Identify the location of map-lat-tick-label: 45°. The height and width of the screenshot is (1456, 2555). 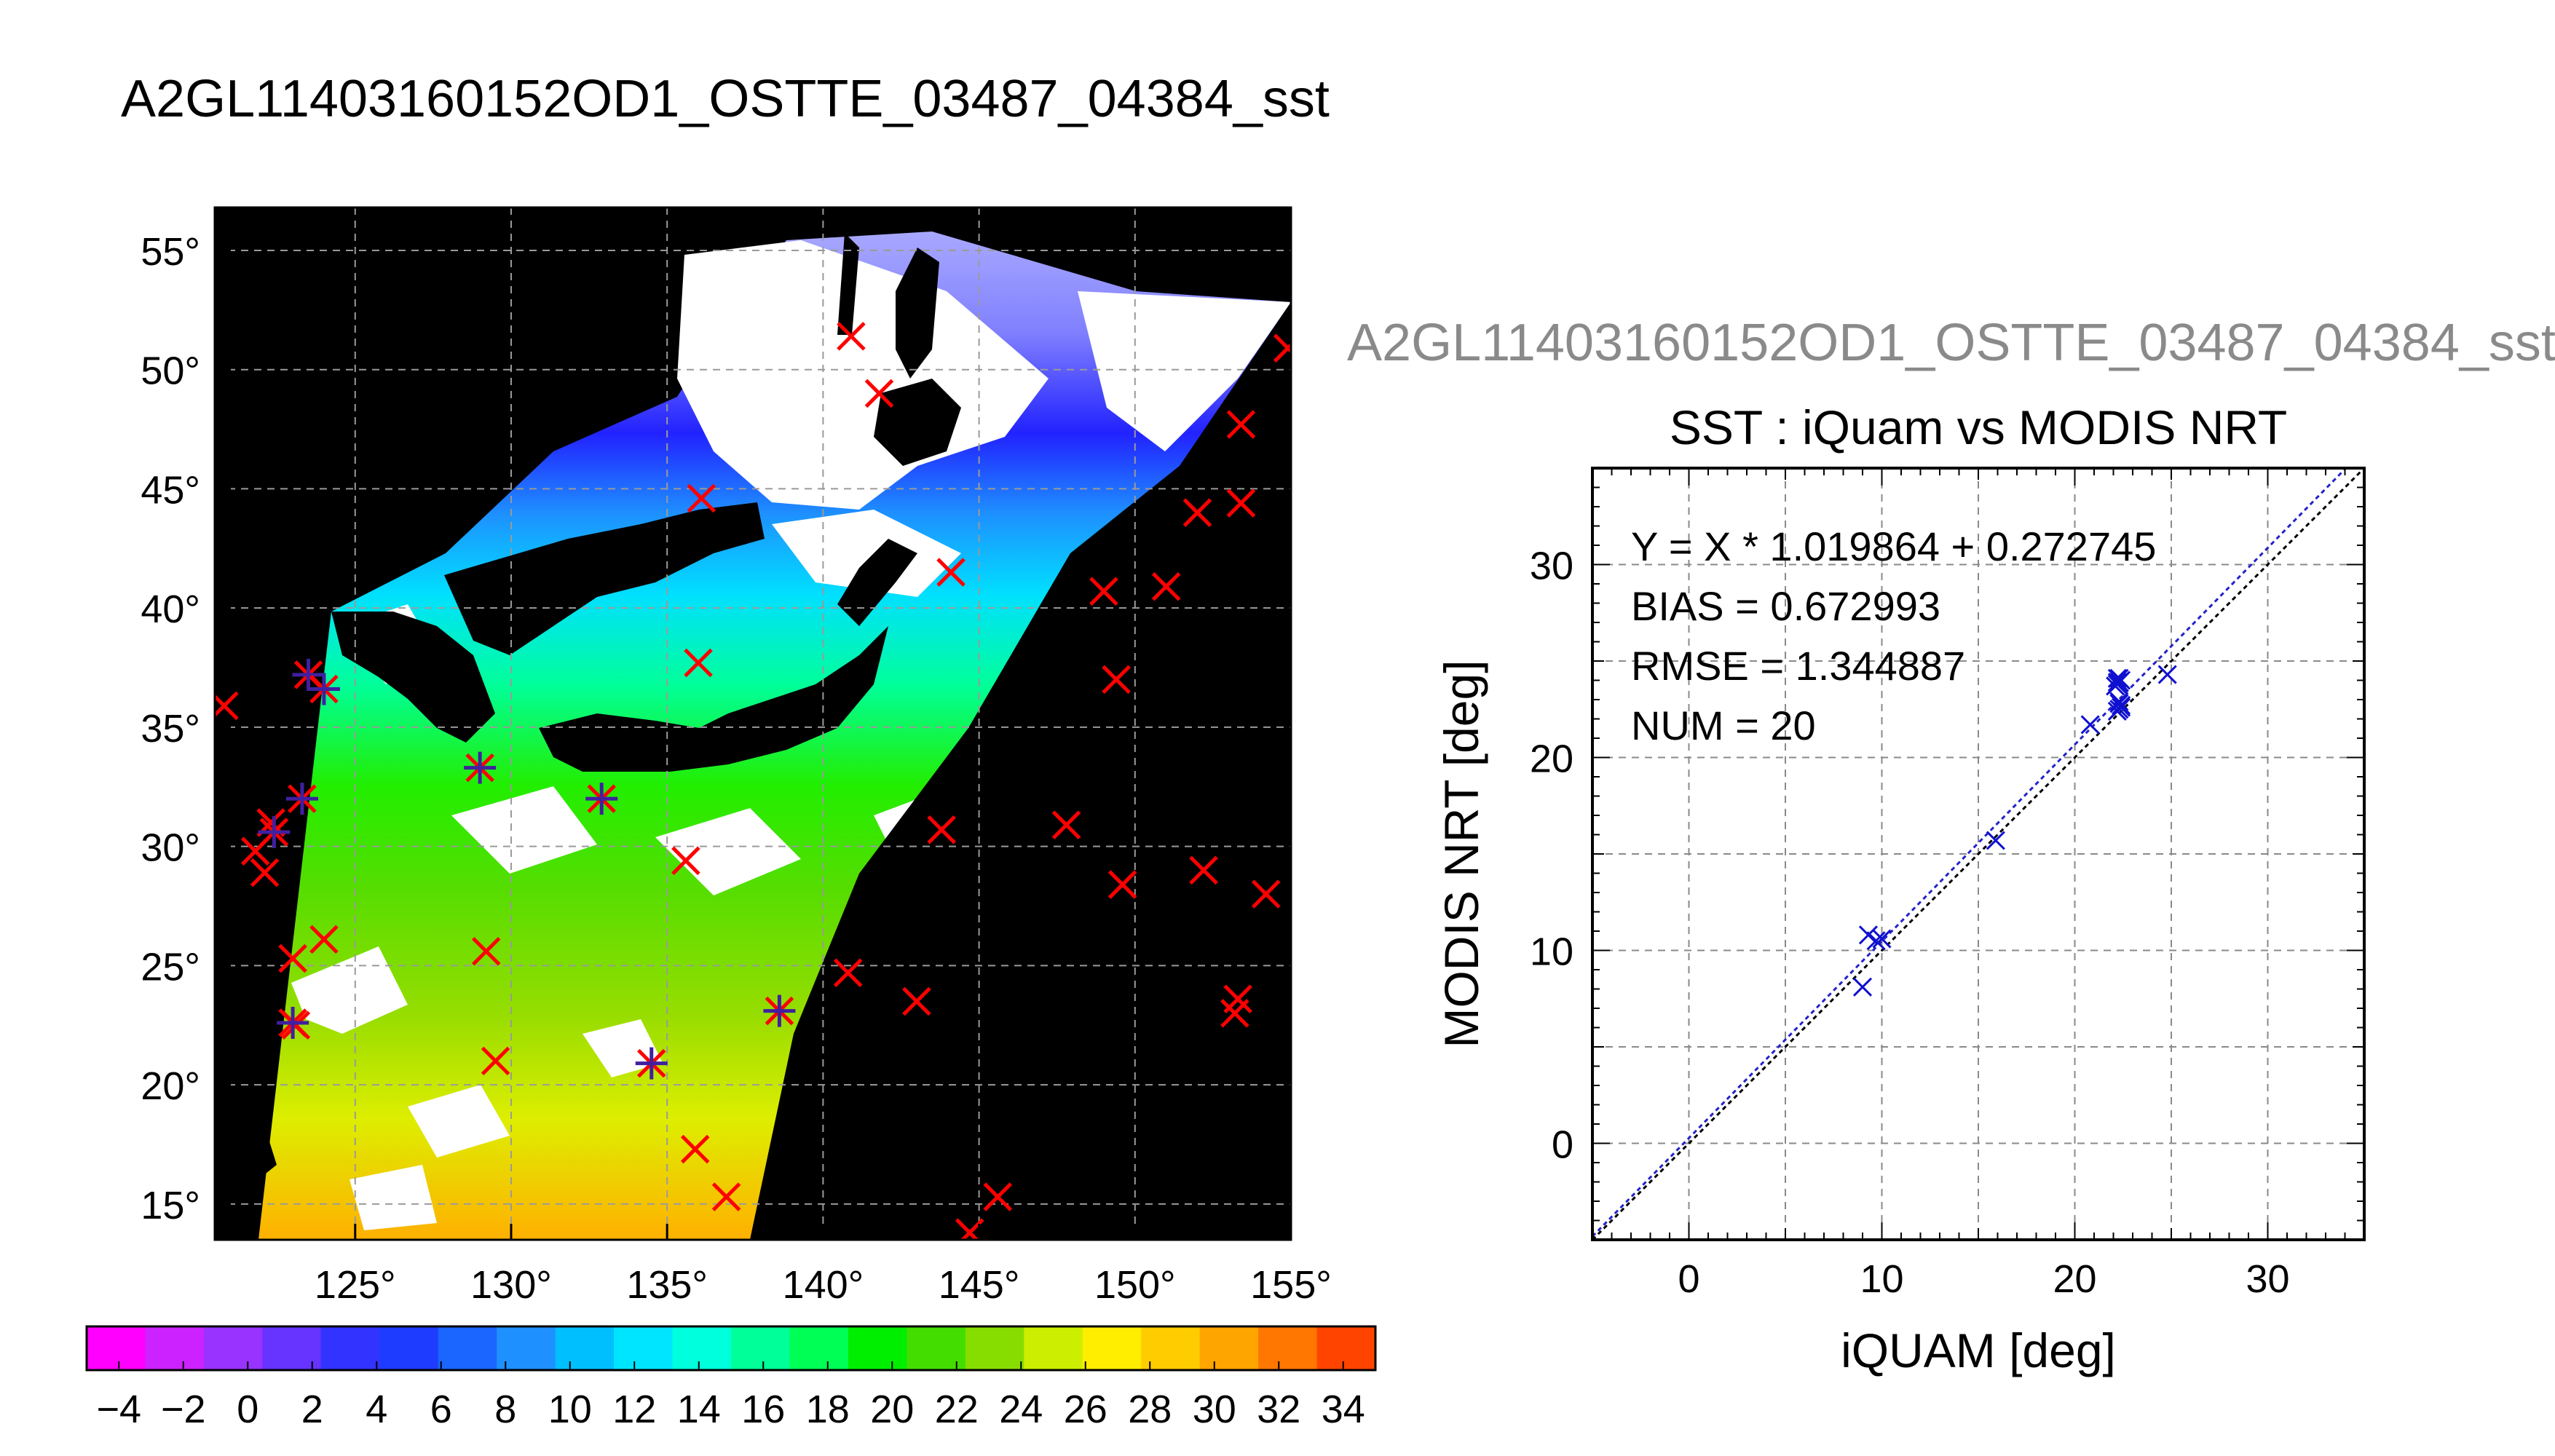
(170, 490).